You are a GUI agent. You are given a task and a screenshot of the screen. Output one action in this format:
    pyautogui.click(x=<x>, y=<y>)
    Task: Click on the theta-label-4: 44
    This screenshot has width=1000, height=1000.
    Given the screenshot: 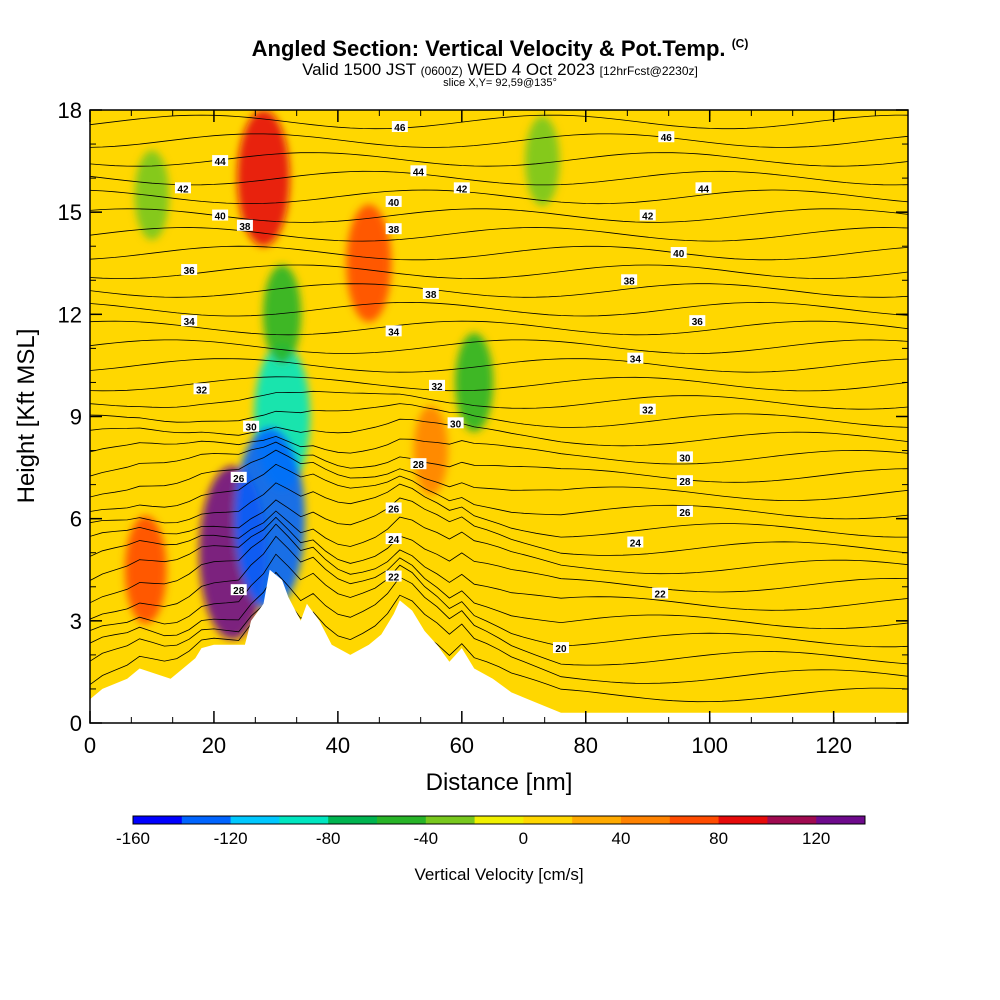 What is the action you would take?
    pyautogui.click(x=703, y=188)
    